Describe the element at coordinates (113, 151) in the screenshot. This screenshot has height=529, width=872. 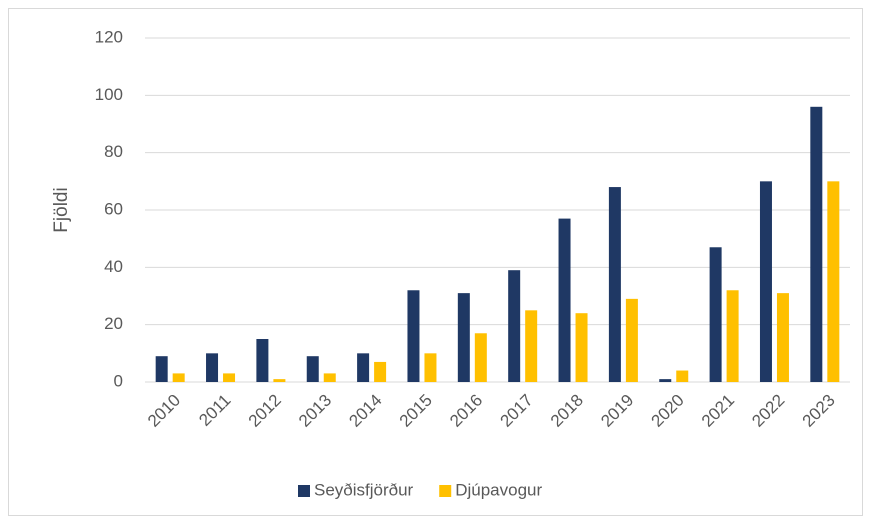
I see `y-tick-label: 80` at that location.